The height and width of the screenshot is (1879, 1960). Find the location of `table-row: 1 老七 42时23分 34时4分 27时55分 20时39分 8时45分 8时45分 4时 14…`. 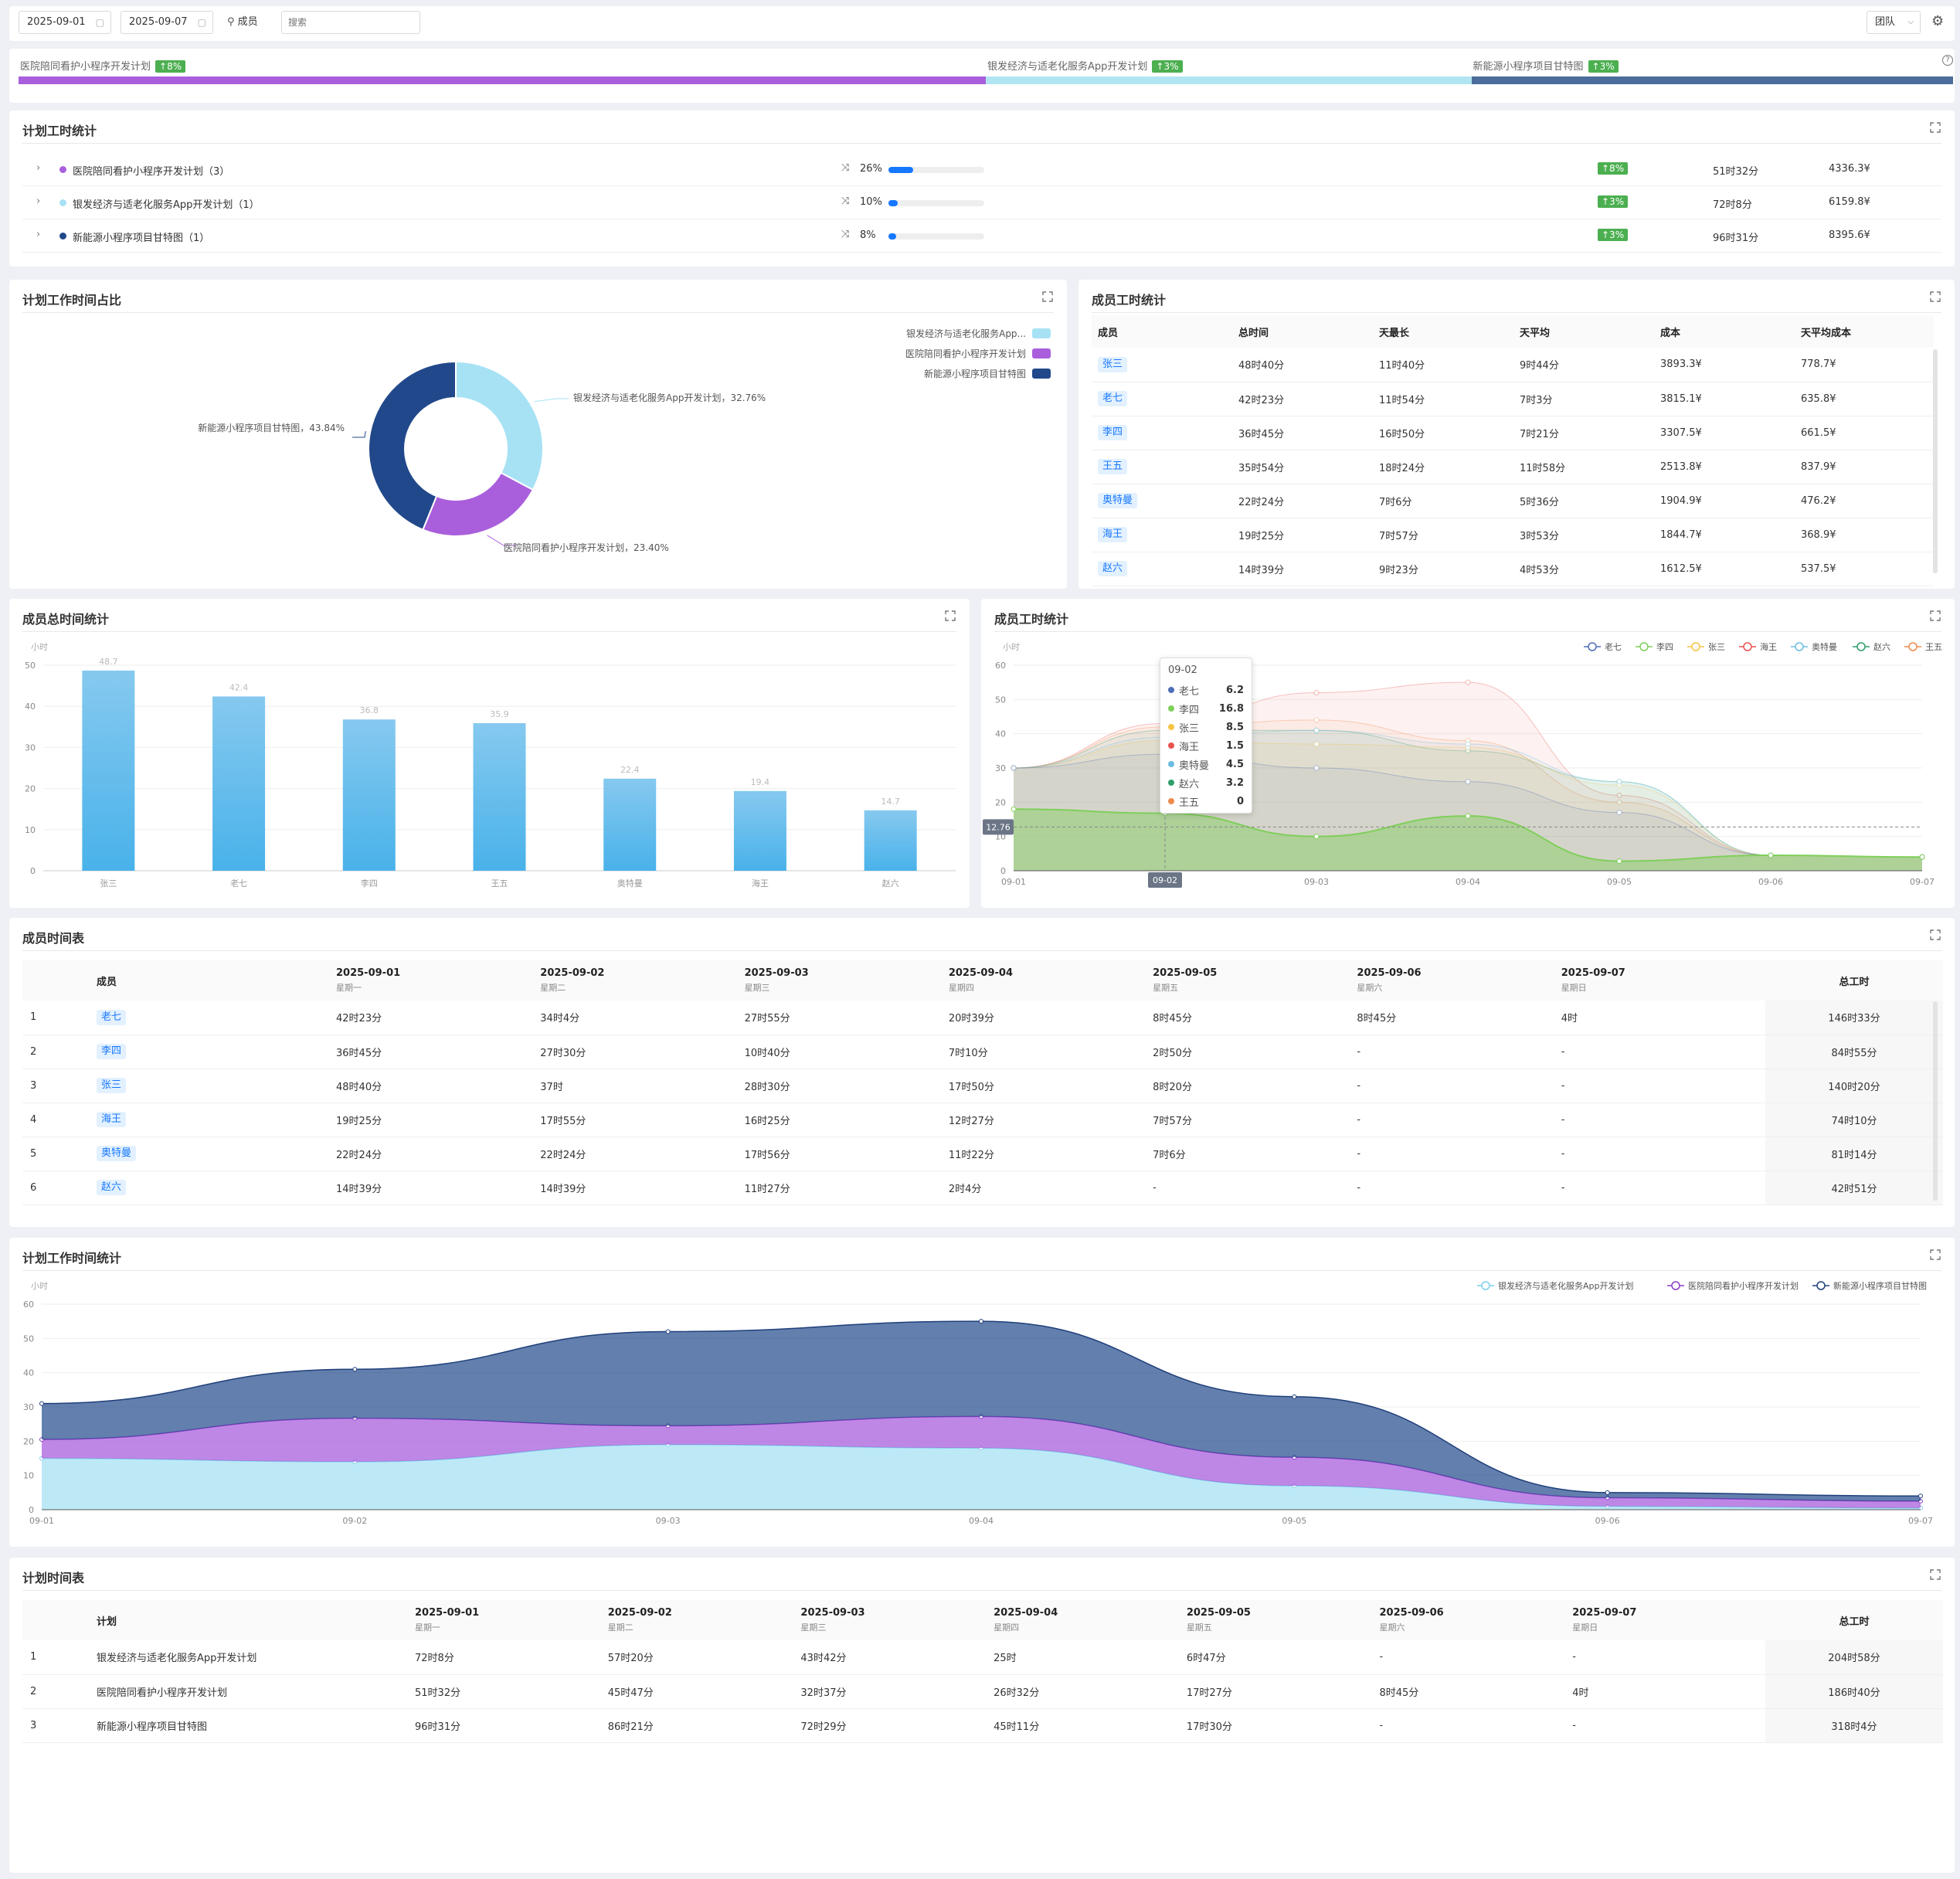

table-row: 1 老七 42时23分 34时4分 27时55分 20时39分 8时45分 8时45分 4时 14… is located at coordinates (983, 1018).